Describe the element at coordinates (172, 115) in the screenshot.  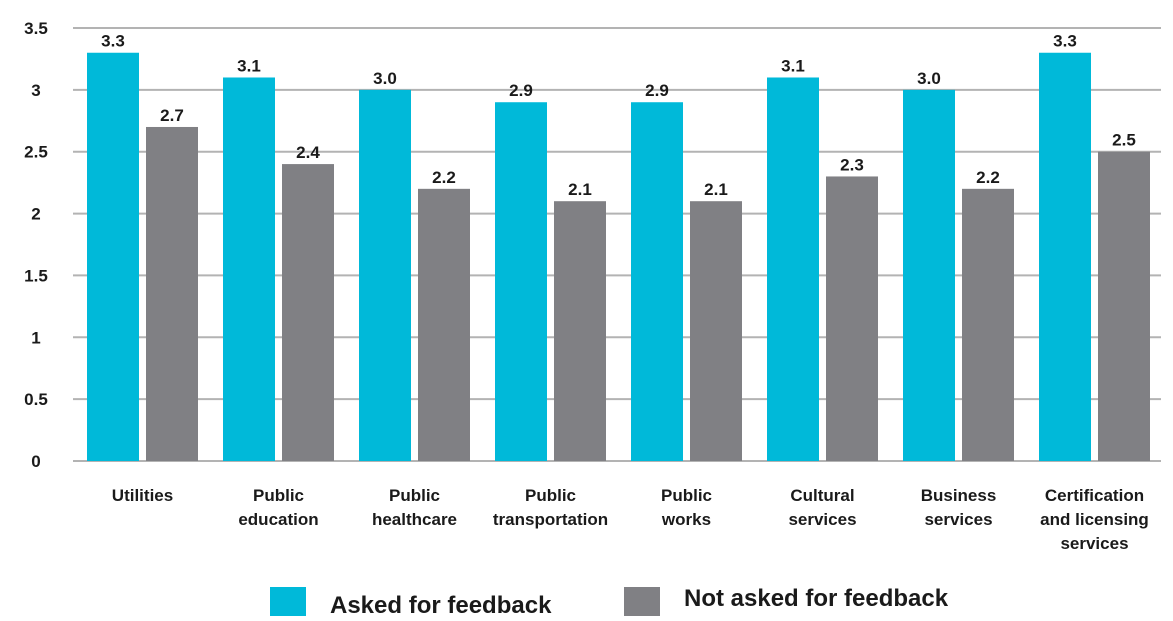
I see `bar-value-label: 2.7` at that location.